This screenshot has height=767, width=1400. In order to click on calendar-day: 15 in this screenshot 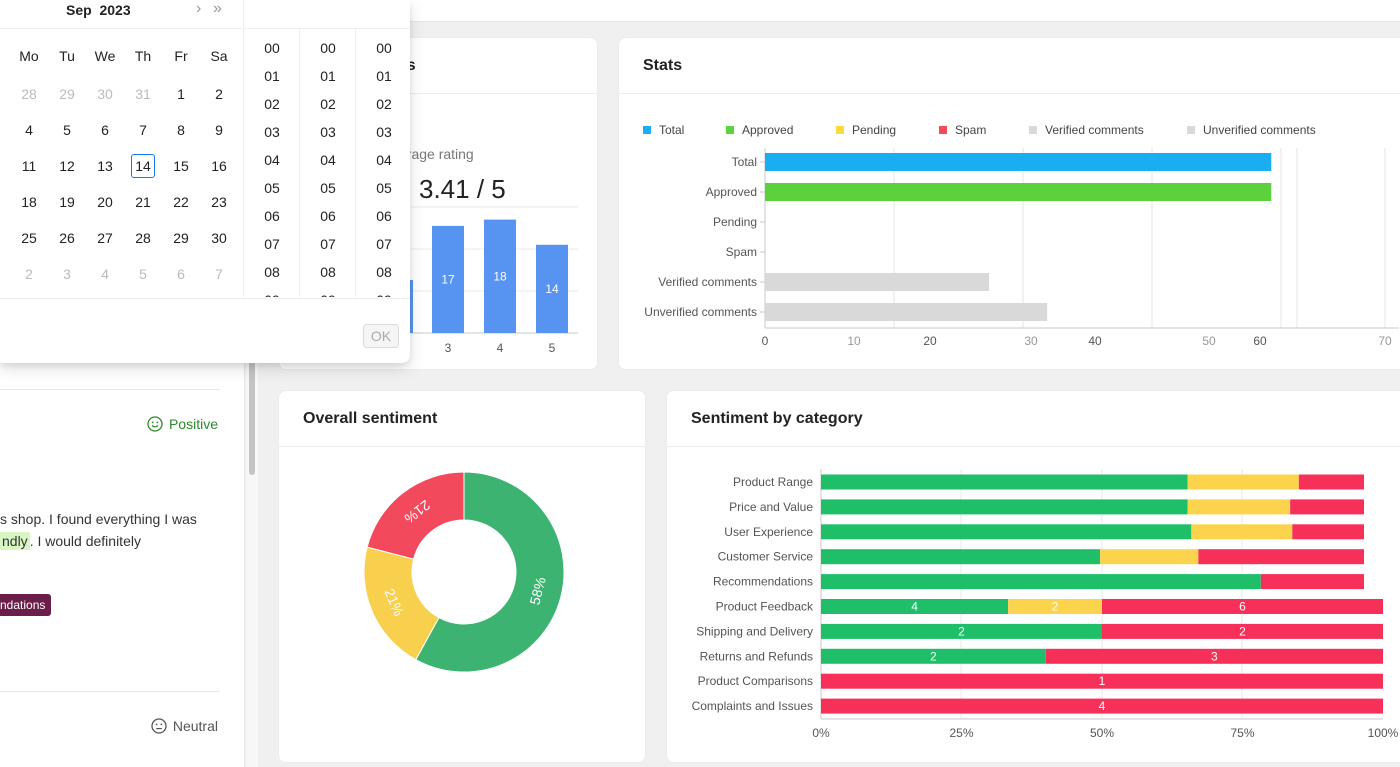, I will do `click(181, 166)`.